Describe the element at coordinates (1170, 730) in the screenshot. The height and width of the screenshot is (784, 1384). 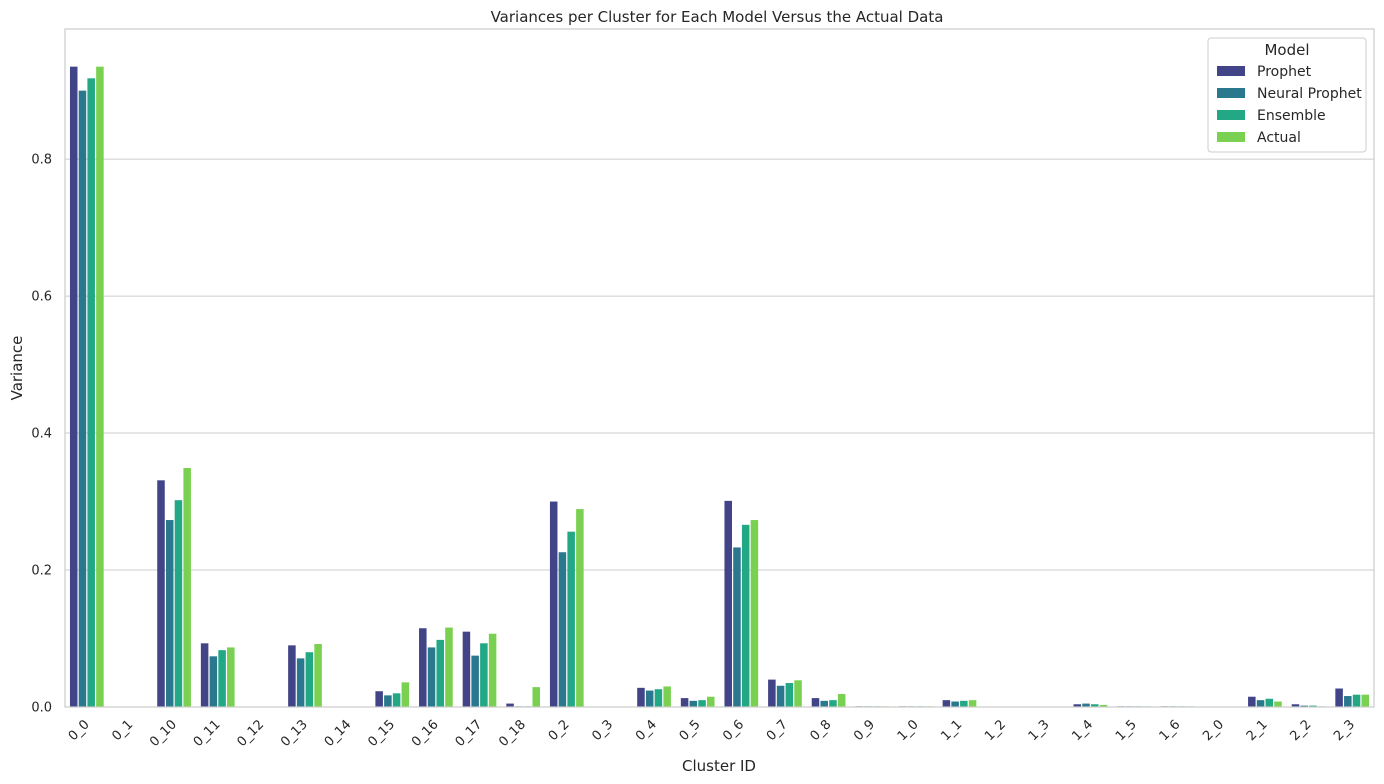
I see `x-tick-label: 1_6` at that location.